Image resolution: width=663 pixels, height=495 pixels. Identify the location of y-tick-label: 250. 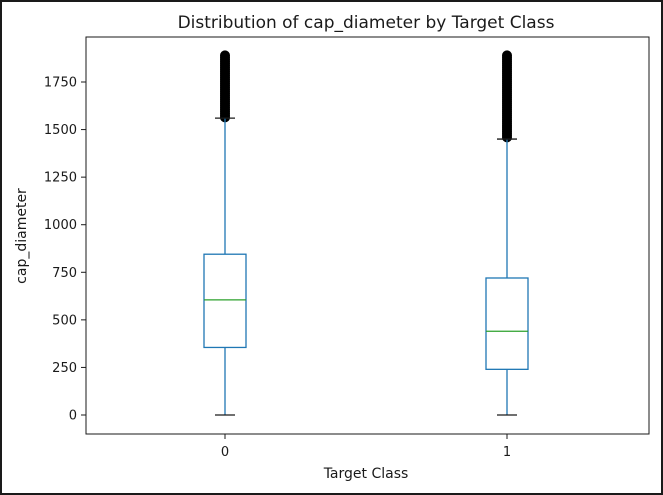
(64, 368).